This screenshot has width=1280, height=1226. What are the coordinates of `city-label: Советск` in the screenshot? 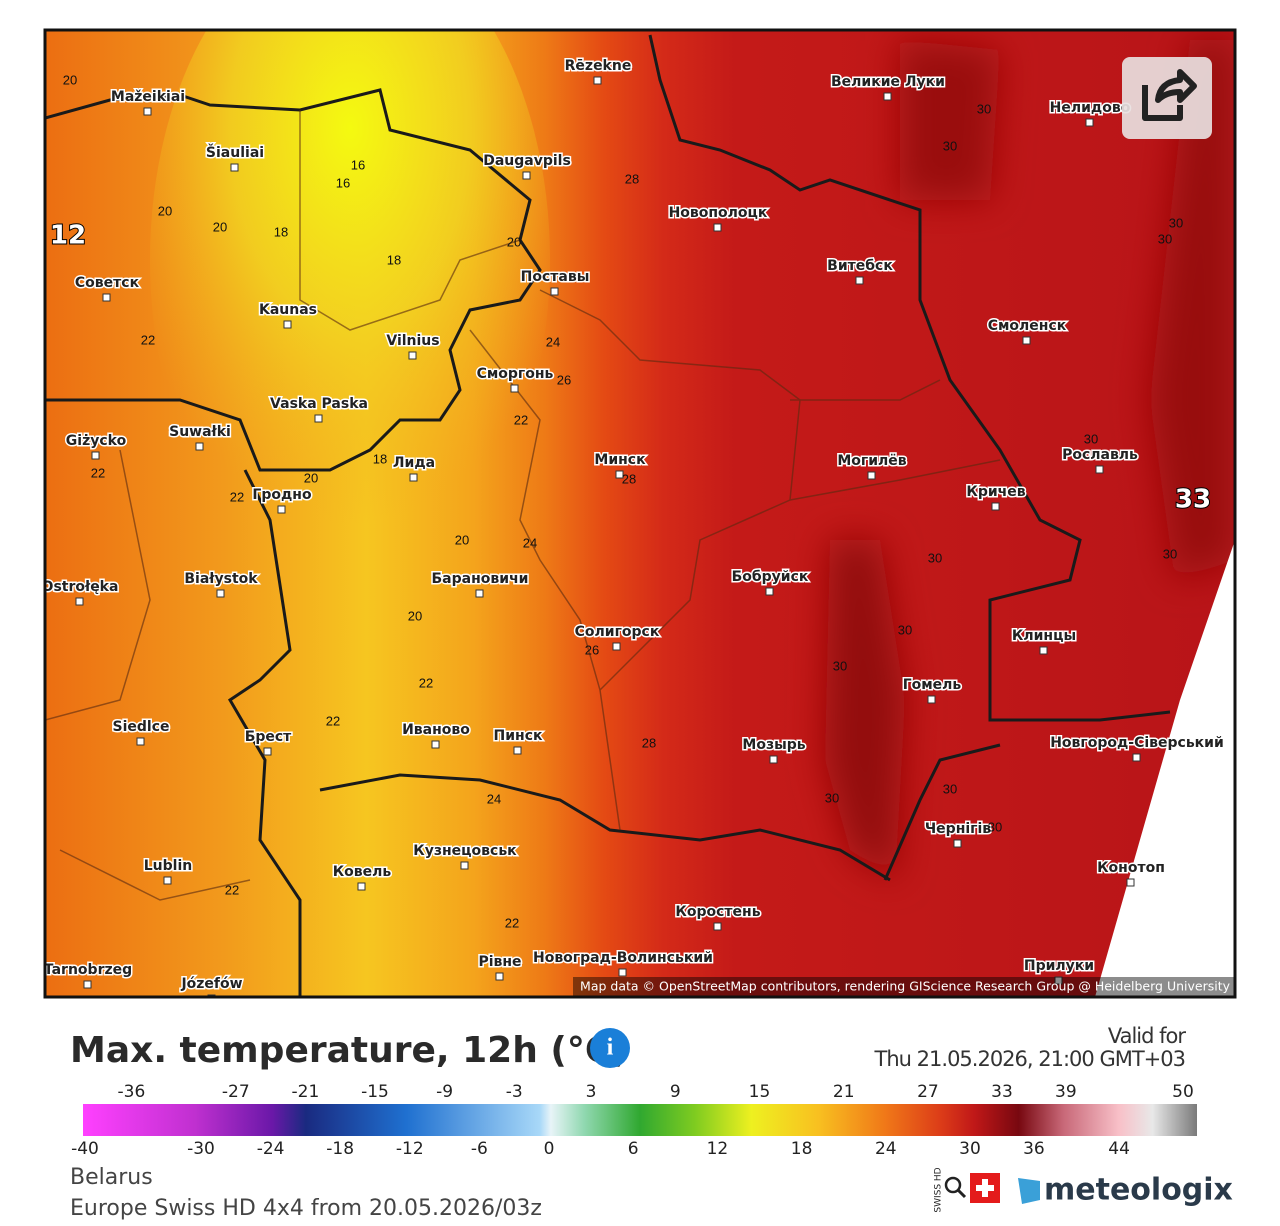 It's located at (107, 283).